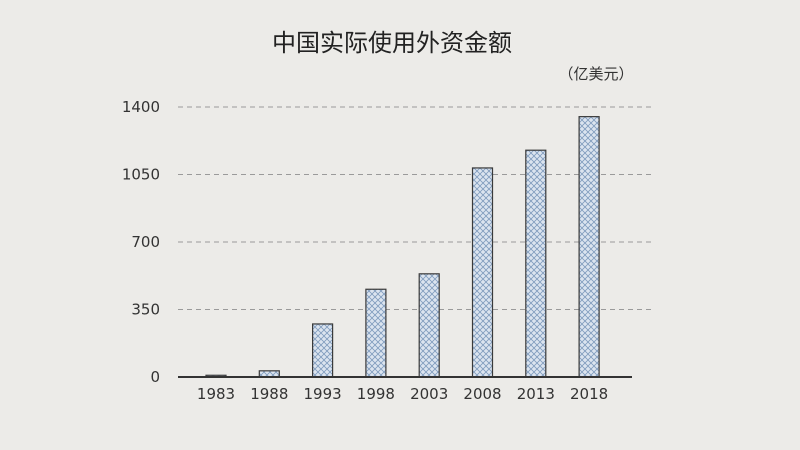 Image resolution: width=800 pixels, height=450 pixels. Describe the element at coordinates (216, 394) in the screenshot. I see `x-tick-label: 1983` at that location.